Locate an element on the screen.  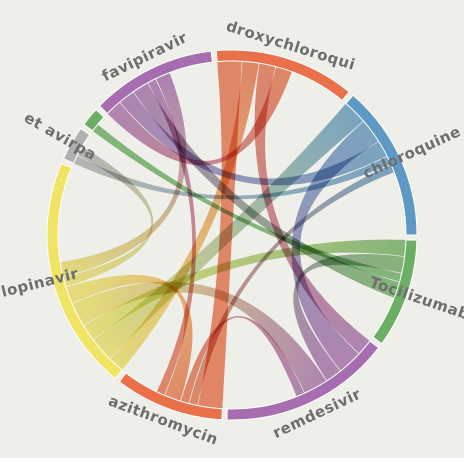
chord-Tocilizumab-remdesivir is located at coordinates (349, 317).